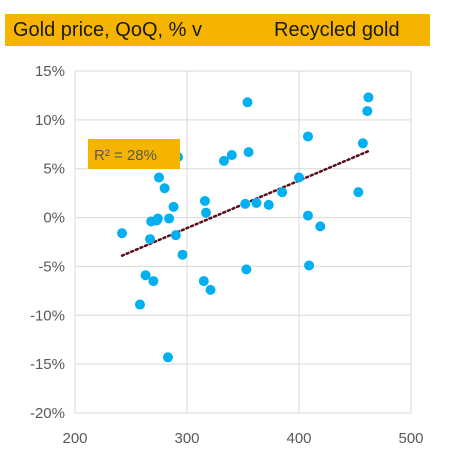 The image size is (454, 463). What do you see at coordinates (186, 438) in the screenshot?
I see `x-tick-label: 300` at bounding box center [186, 438].